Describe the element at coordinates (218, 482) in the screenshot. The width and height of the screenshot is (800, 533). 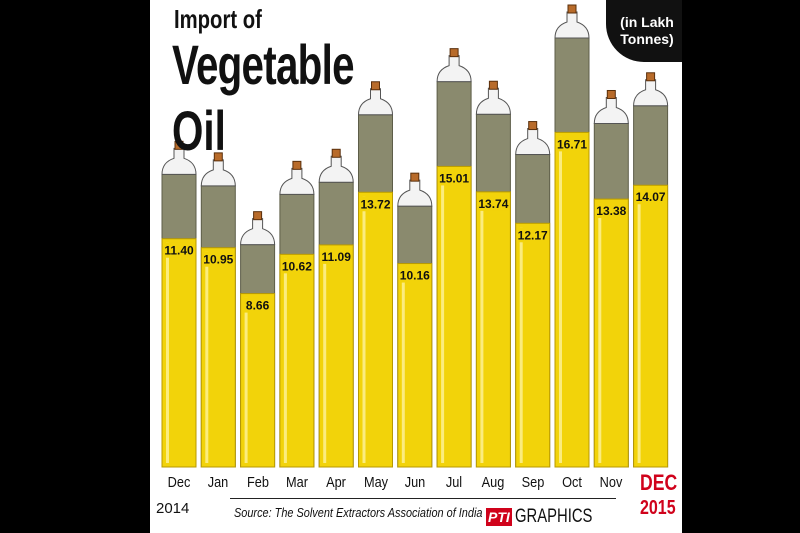
I see `month-label: Jan` at that location.